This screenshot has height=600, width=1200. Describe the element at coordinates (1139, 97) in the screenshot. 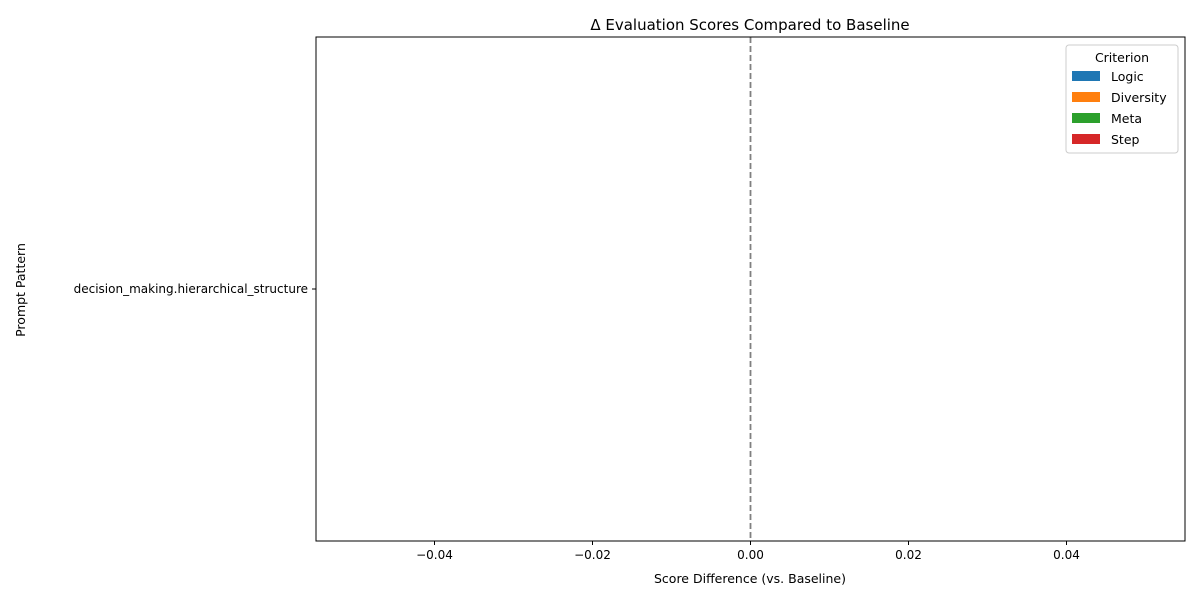

I see `legend-label-diversity: Diversity` at that location.